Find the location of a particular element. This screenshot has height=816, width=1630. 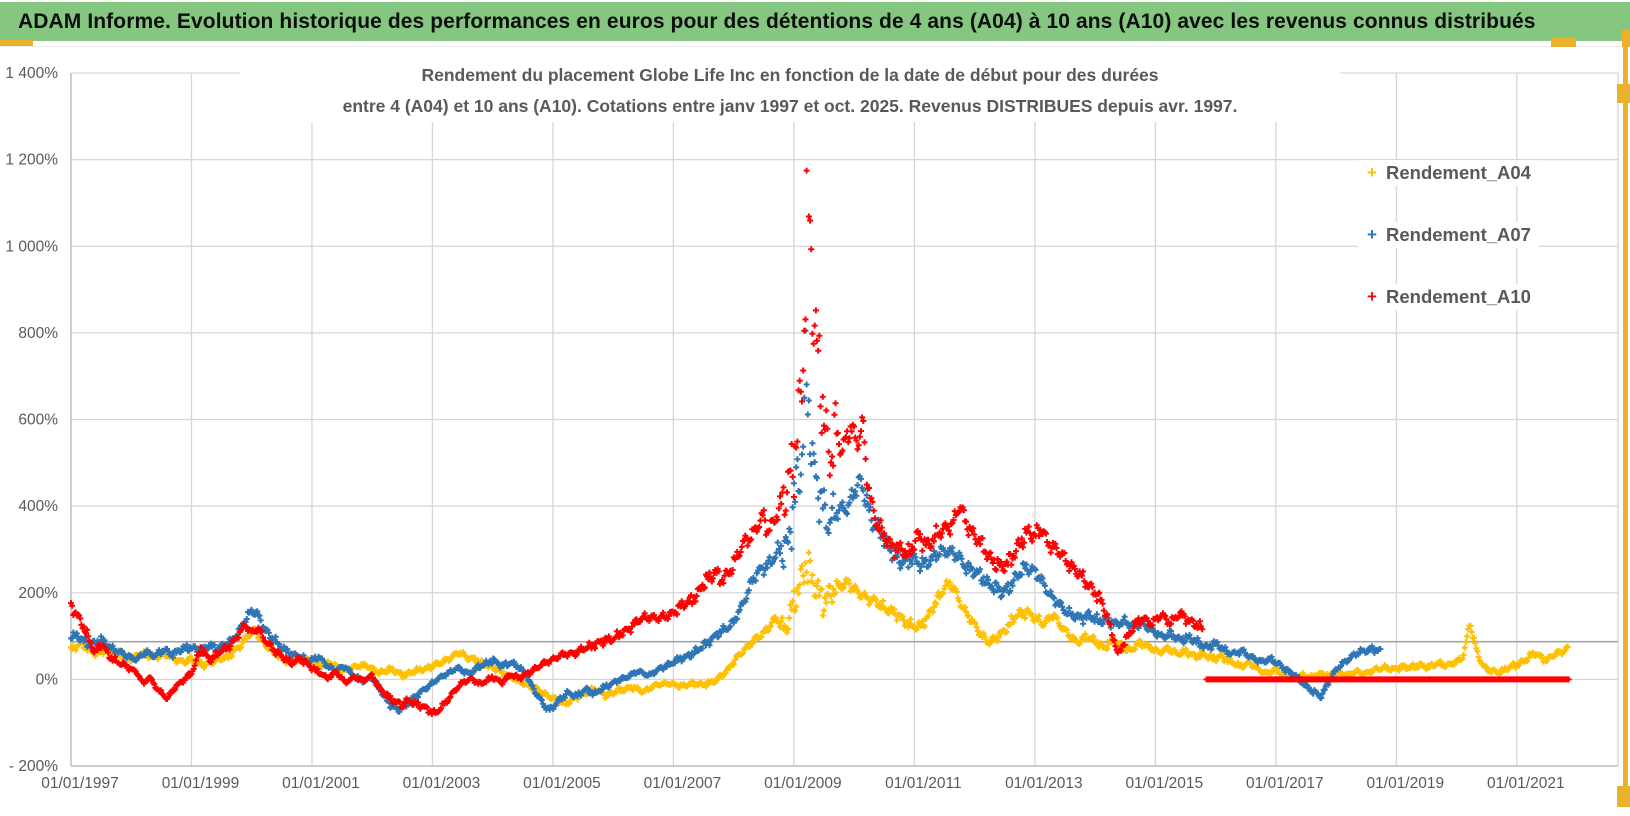

legend-item-a07: + Rendement_A07 is located at coordinates (1448, 235).